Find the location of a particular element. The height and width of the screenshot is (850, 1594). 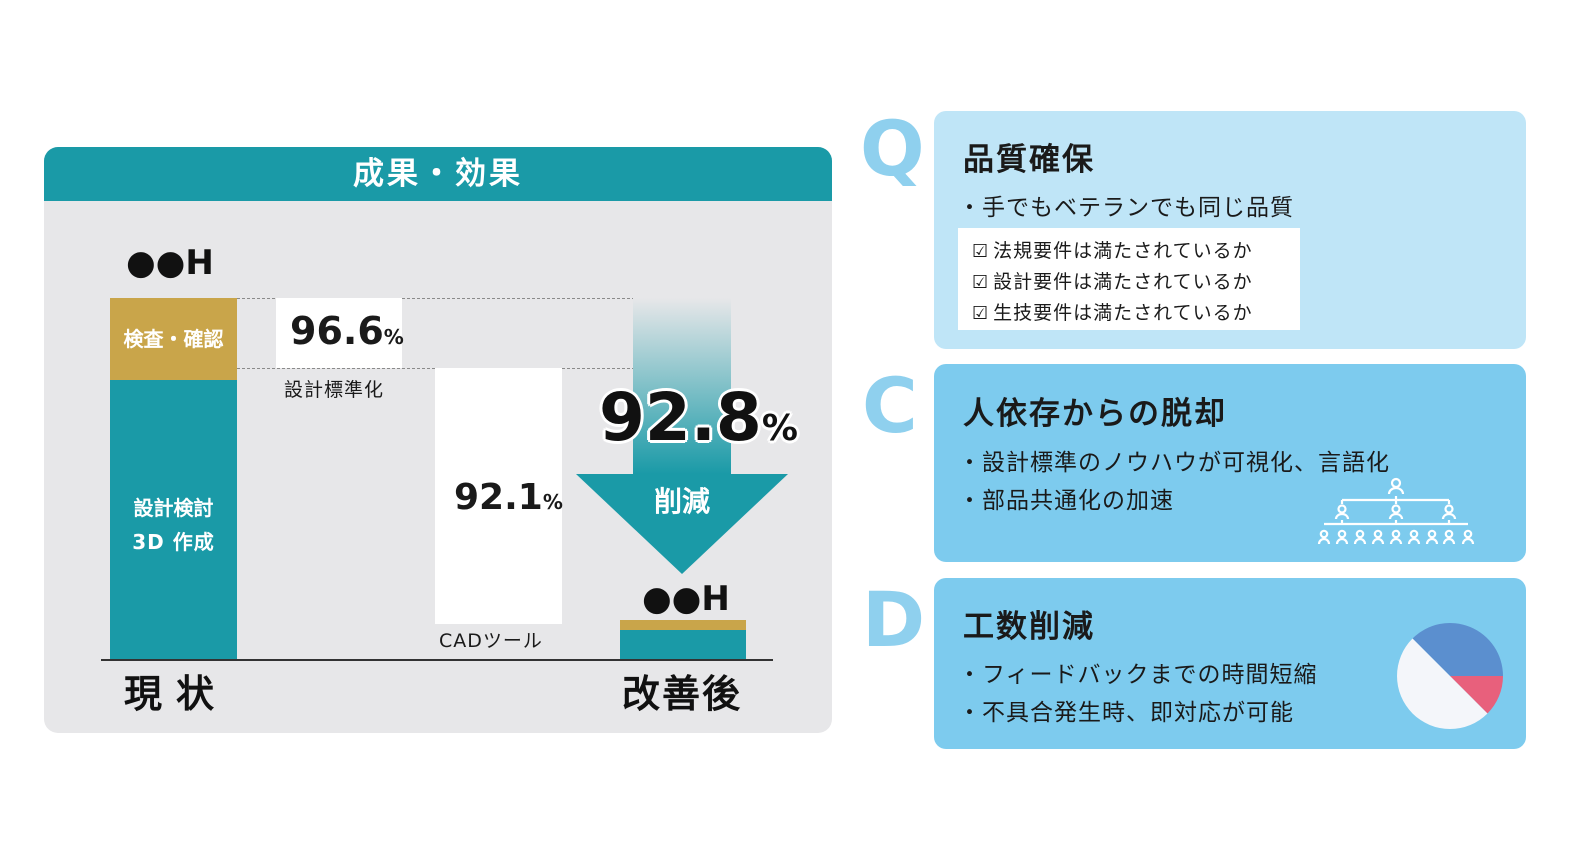

bar-design-line1: 設計検討 is located at coordinates (173, 508).